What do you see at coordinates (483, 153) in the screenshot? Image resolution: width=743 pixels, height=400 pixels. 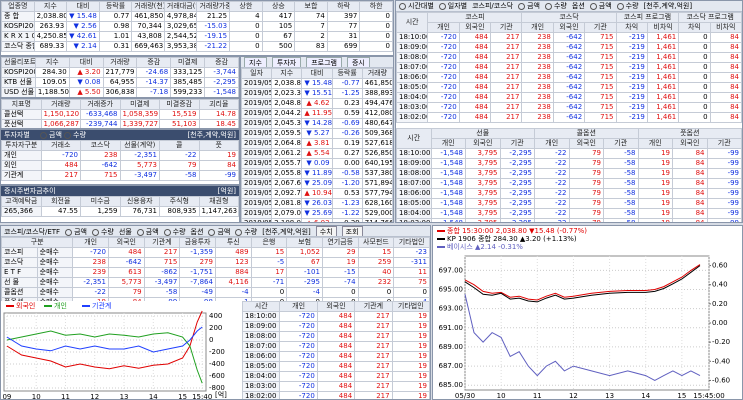 I see `cell: 3,795` at bounding box center [483, 153].